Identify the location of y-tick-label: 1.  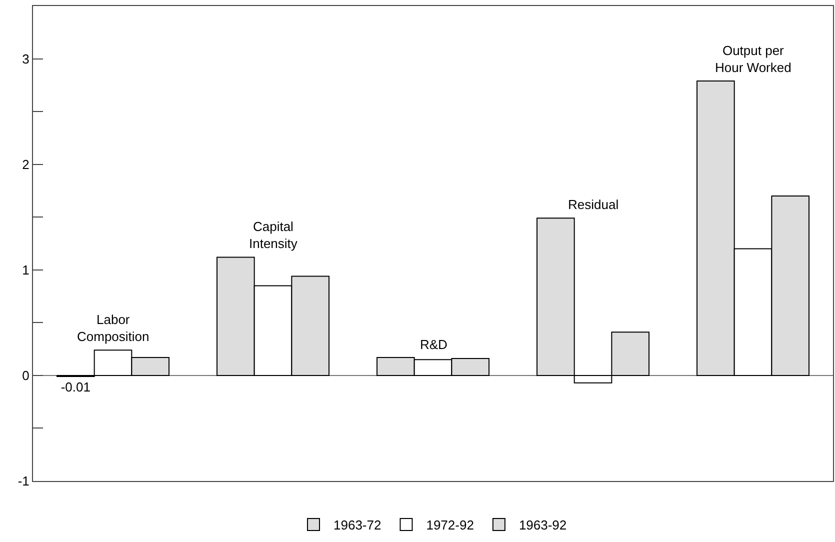
(26, 270).